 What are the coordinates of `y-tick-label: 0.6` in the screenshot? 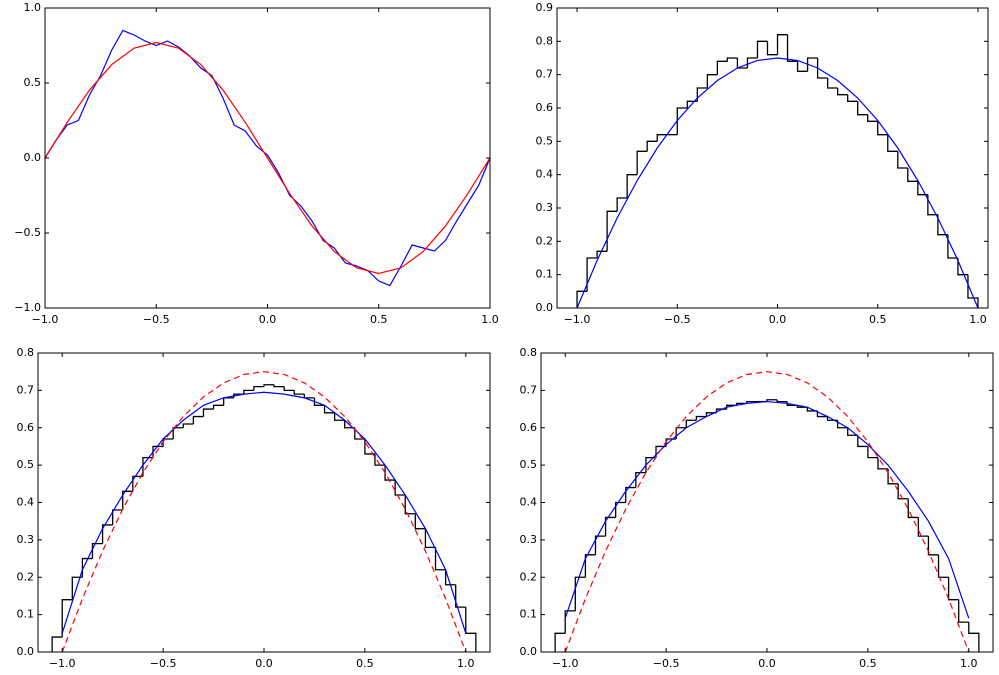 It's located at (545, 107).